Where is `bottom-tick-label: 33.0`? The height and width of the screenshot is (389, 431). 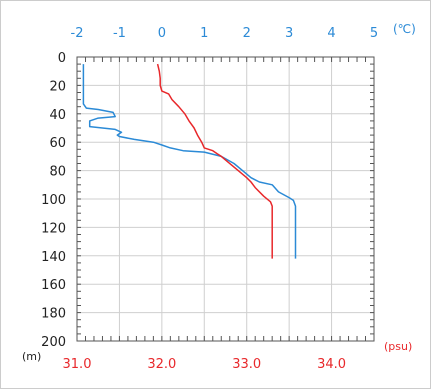 bottom-tick-label: 33.0 is located at coordinates (246, 364).